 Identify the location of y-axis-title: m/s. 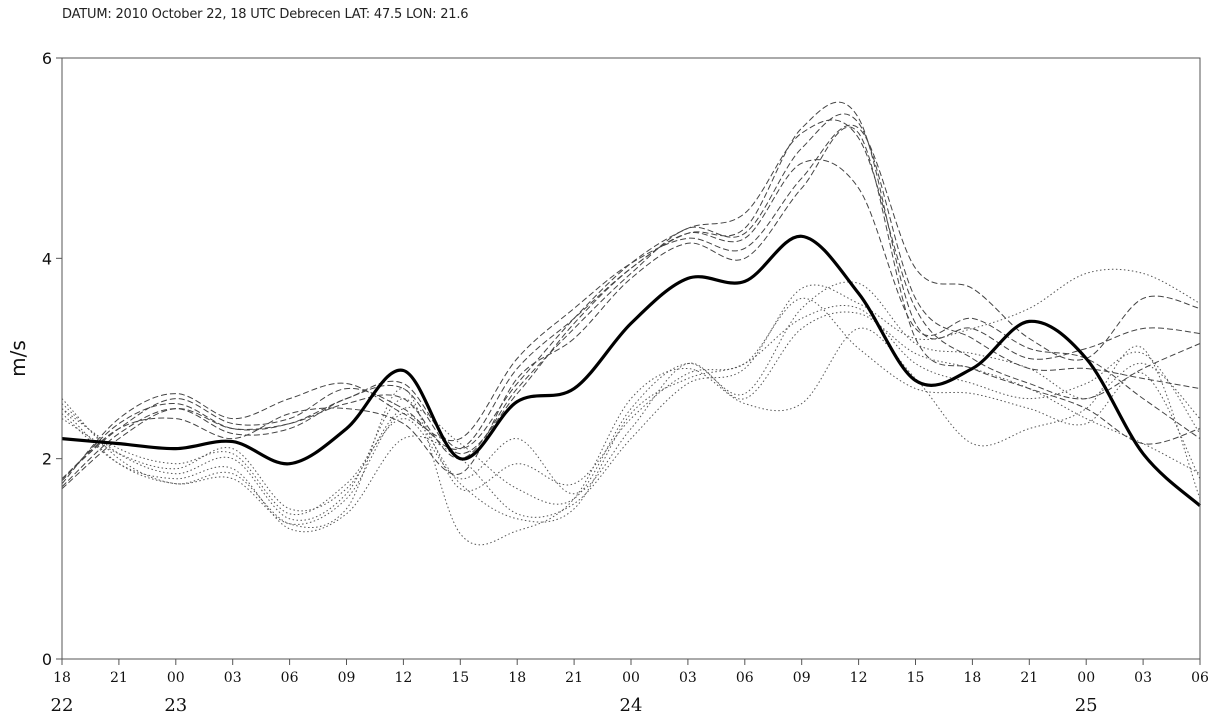
(18, 358).